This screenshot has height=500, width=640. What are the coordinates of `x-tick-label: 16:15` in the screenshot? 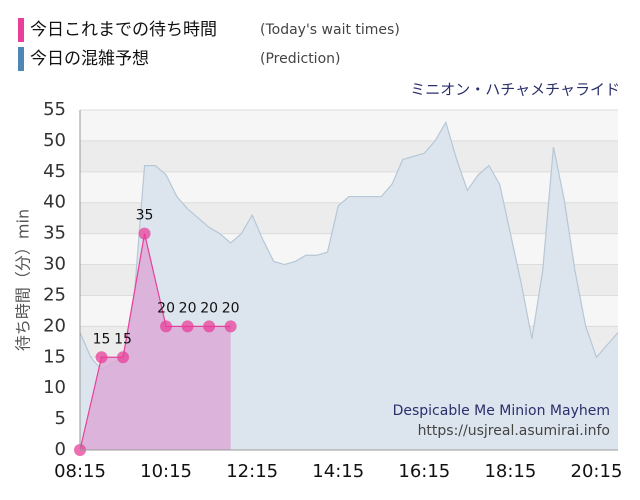 It's located at (424, 471).